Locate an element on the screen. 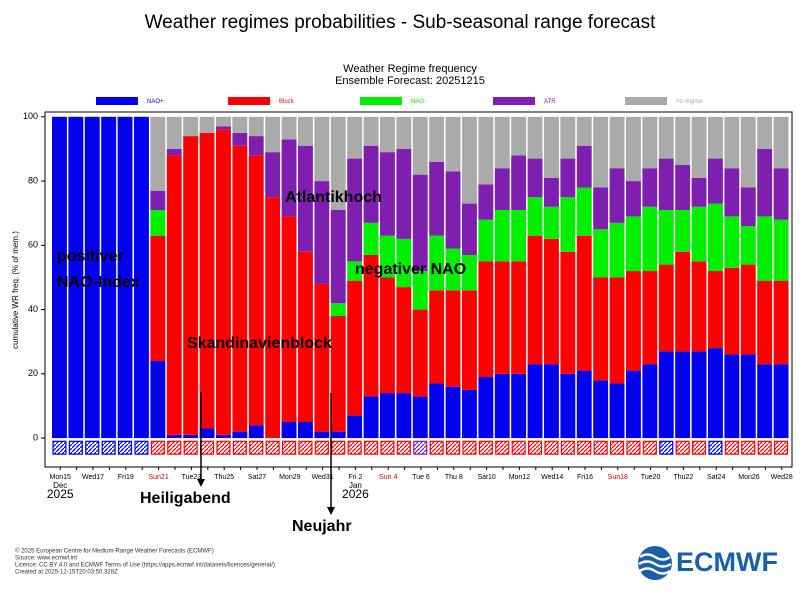 The width and height of the screenshot is (800, 600). month-label: Dec is located at coordinates (60, 485).